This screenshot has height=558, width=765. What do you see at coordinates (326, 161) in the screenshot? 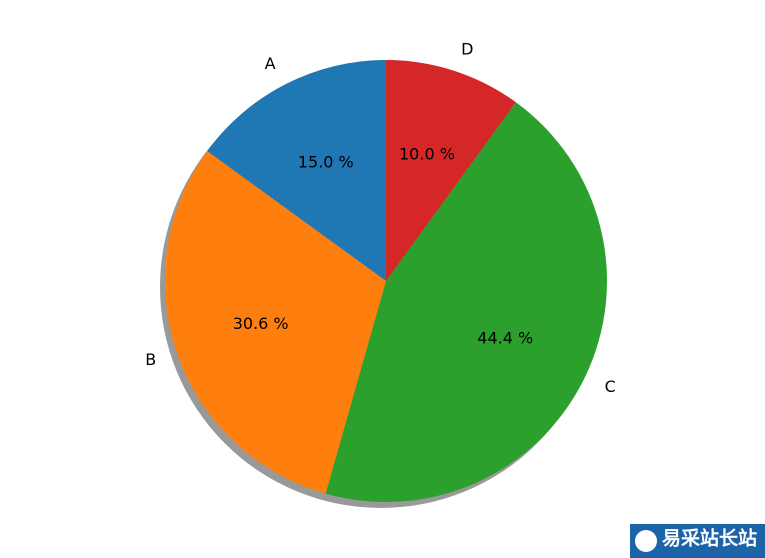
I see `value-label: 15.0 %` at bounding box center [326, 161].